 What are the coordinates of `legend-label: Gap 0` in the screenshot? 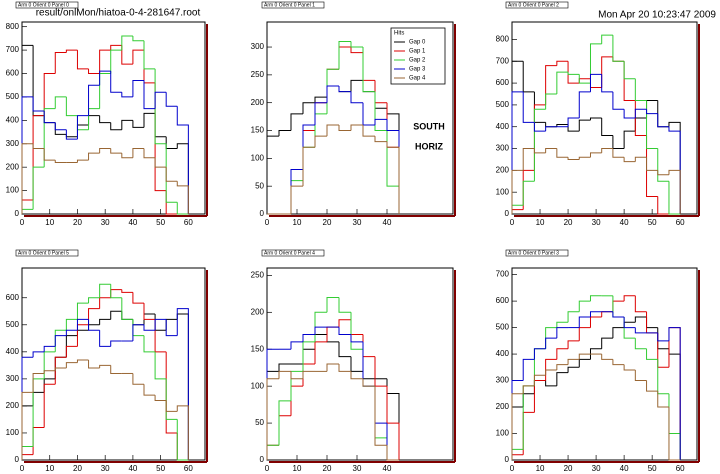 It's located at (417, 43).